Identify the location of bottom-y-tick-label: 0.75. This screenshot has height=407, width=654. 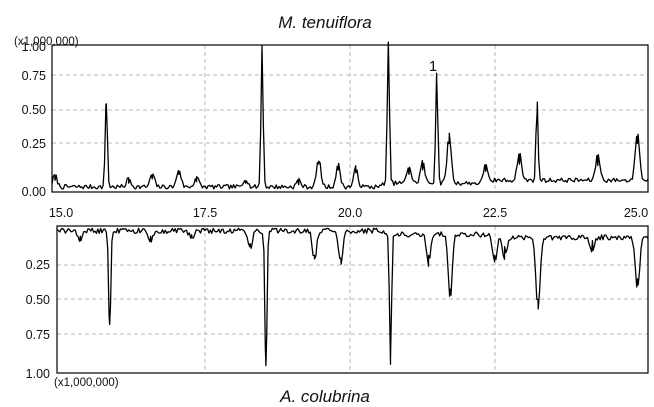
(38, 335).